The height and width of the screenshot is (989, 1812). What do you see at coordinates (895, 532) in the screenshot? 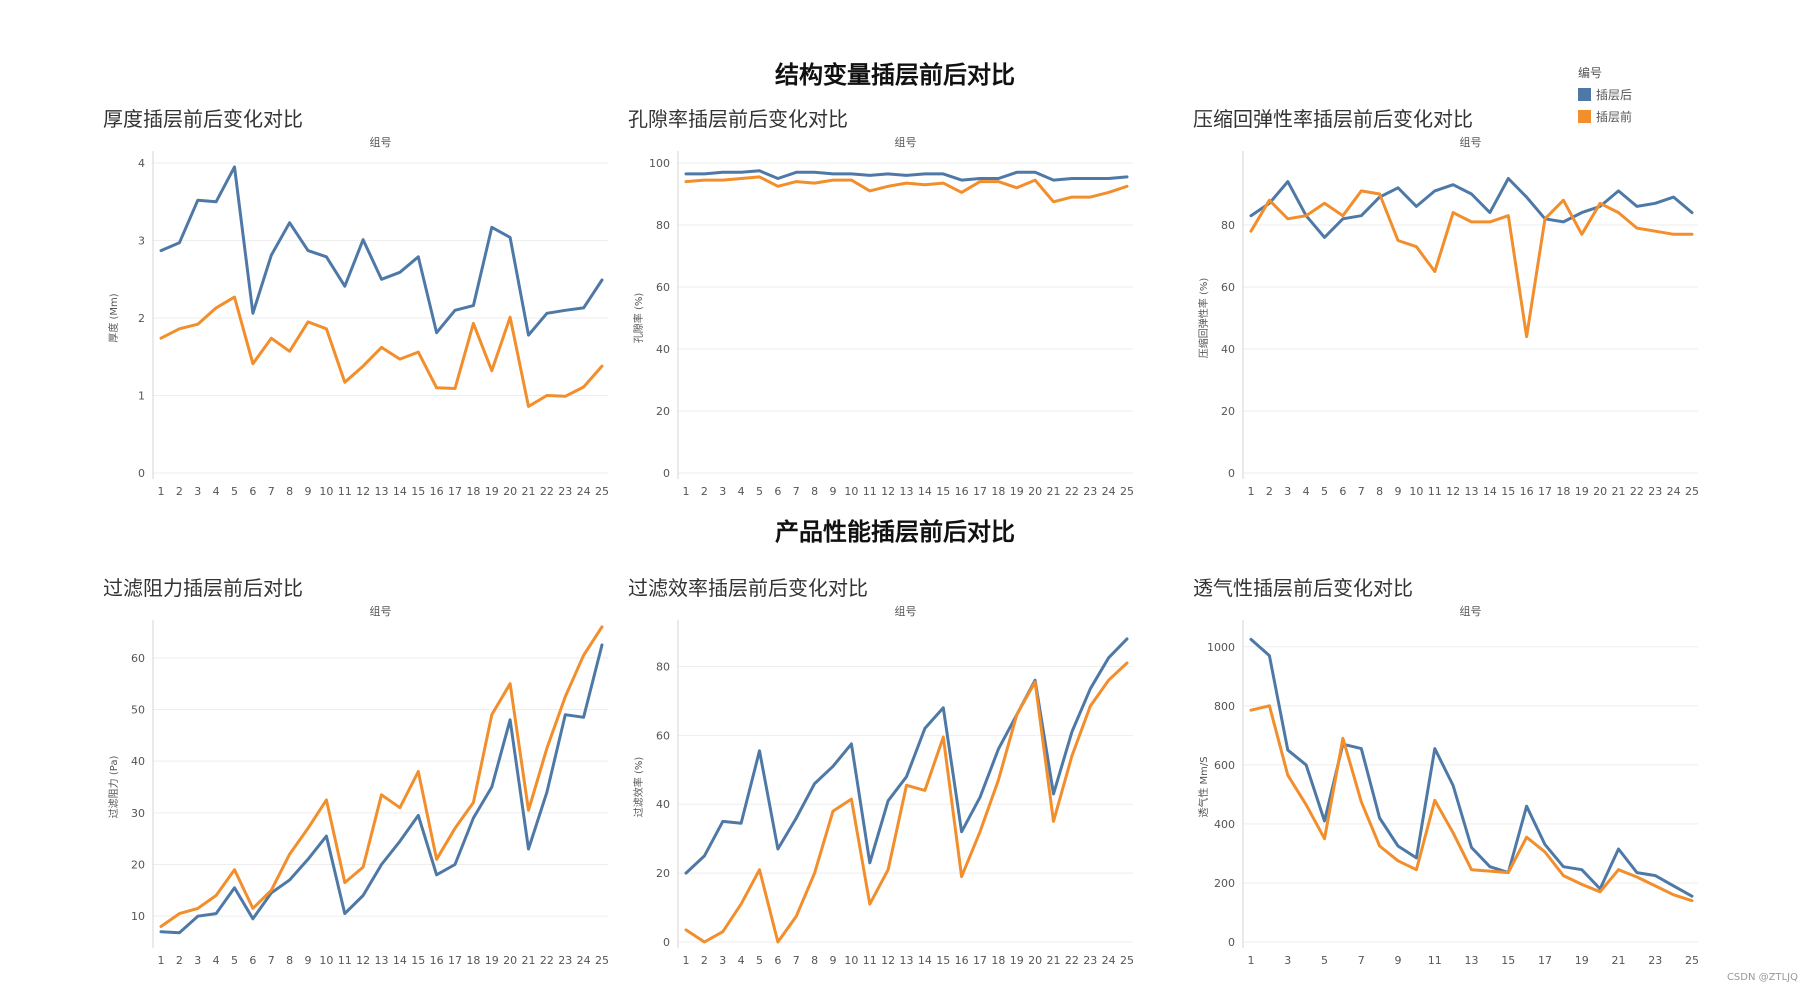
I see `section-title-performance: 产品性能插层前后对比` at bounding box center [895, 532].